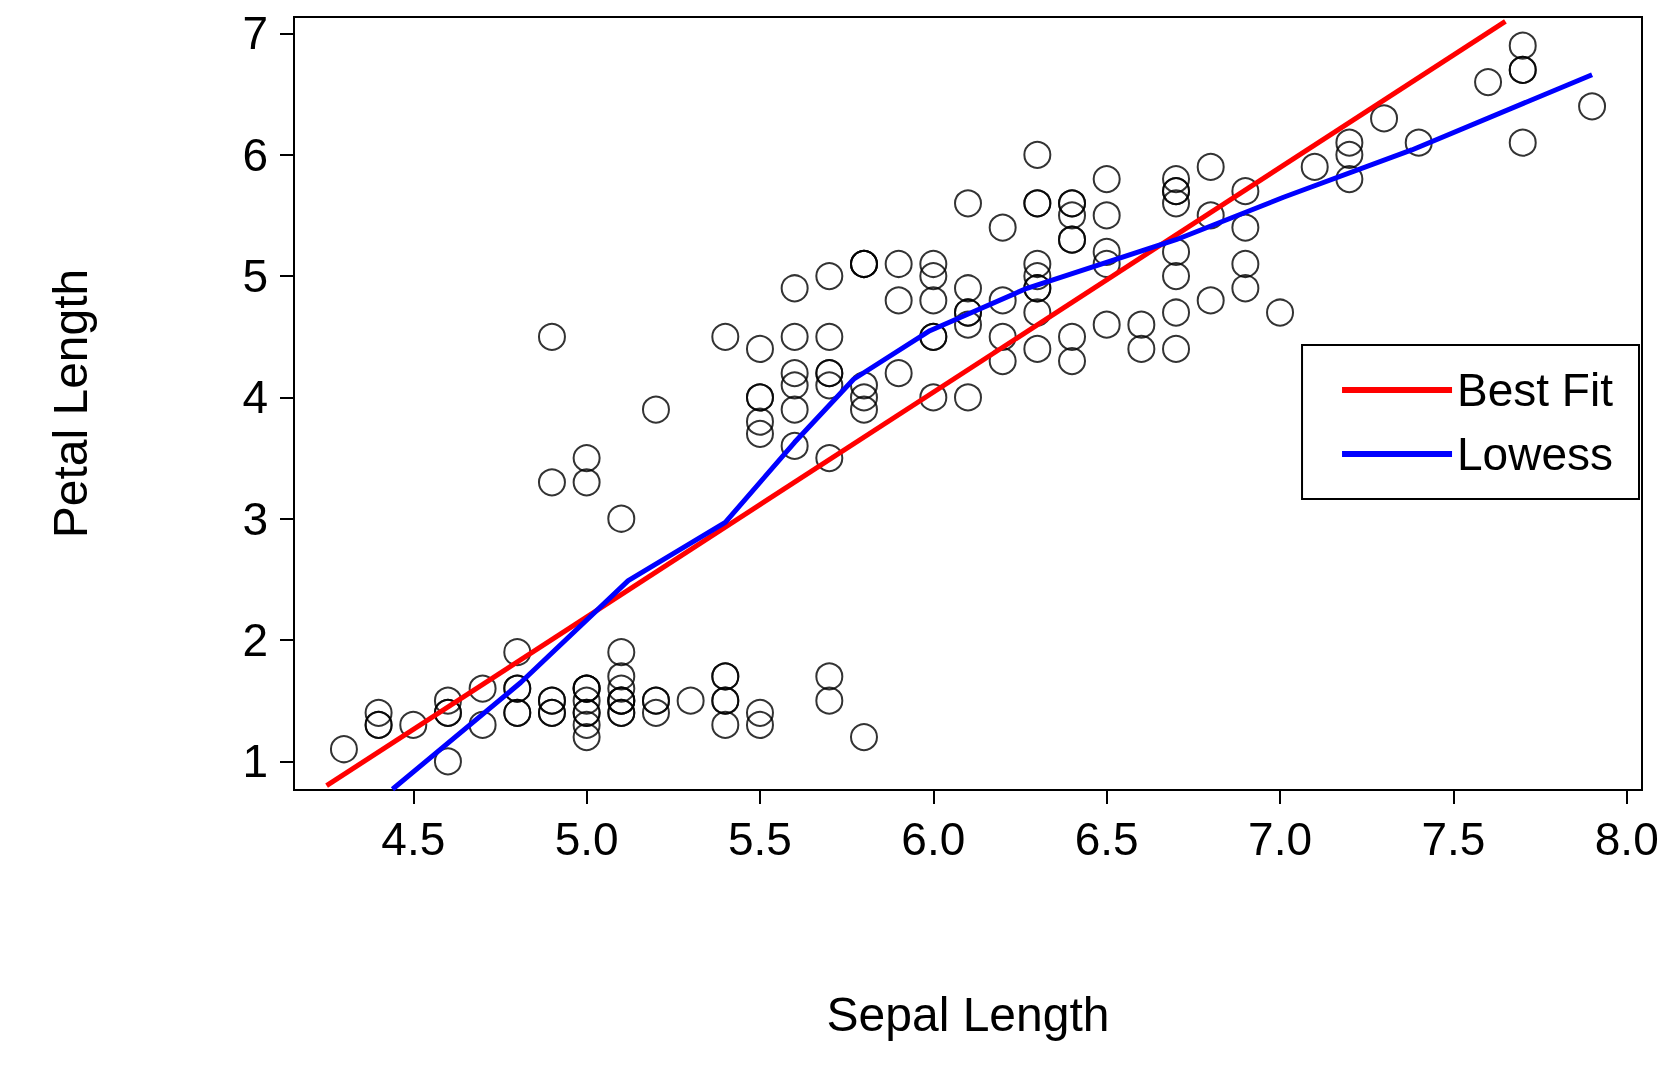 Image resolution: width=1675 pixels, height=1080 pixels. Describe the element at coordinates (255, 276) in the screenshot. I see `y-tick-label: 5` at that location.